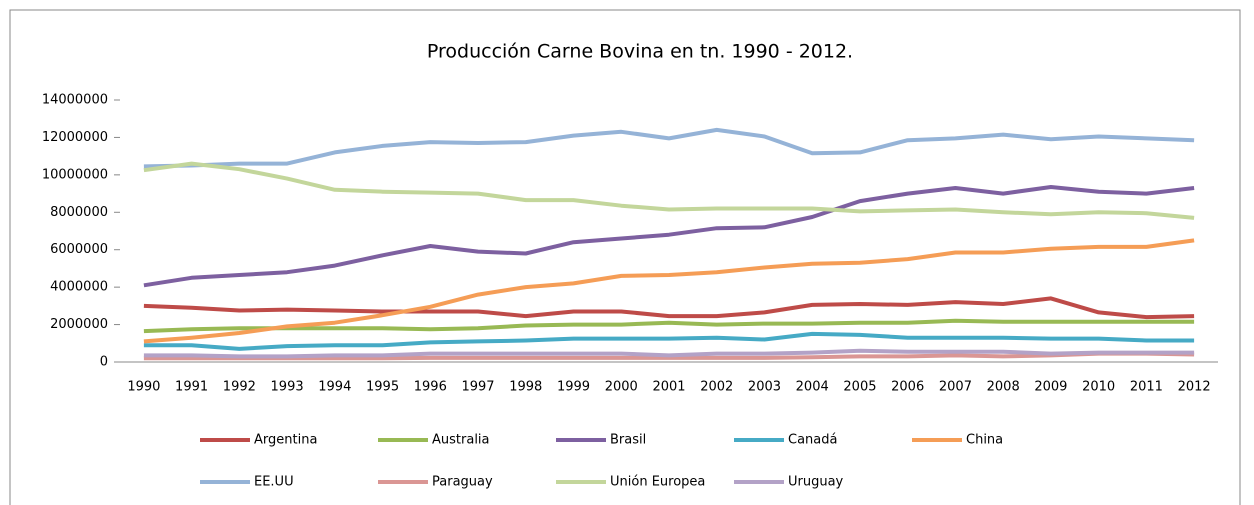 This screenshot has width=1254, height=505. What do you see at coordinates (79, 249) in the screenshot?
I see `y-tick-label: 6000000` at bounding box center [79, 249].